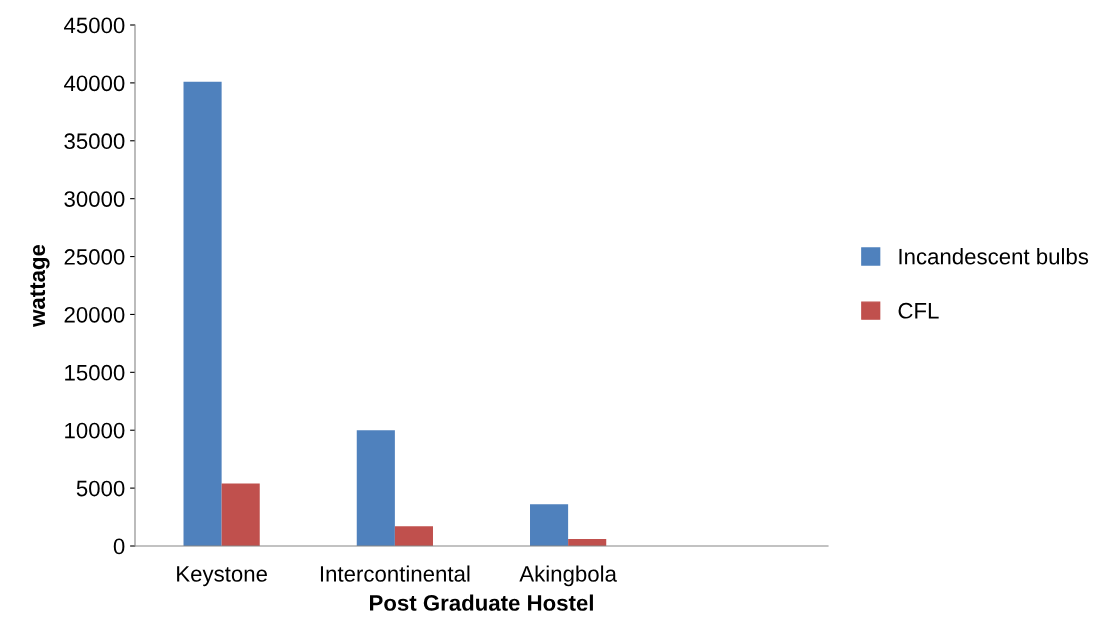 This screenshot has height=632, width=1101. What do you see at coordinates (40, 285) in the screenshot?
I see `y-axis-title: wattage` at bounding box center [40, 285].